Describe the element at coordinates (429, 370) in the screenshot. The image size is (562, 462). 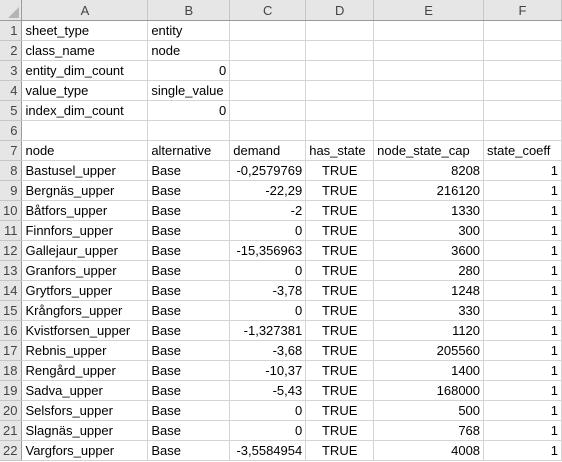
I see `cell-node-state-cap: 1400` at that location.